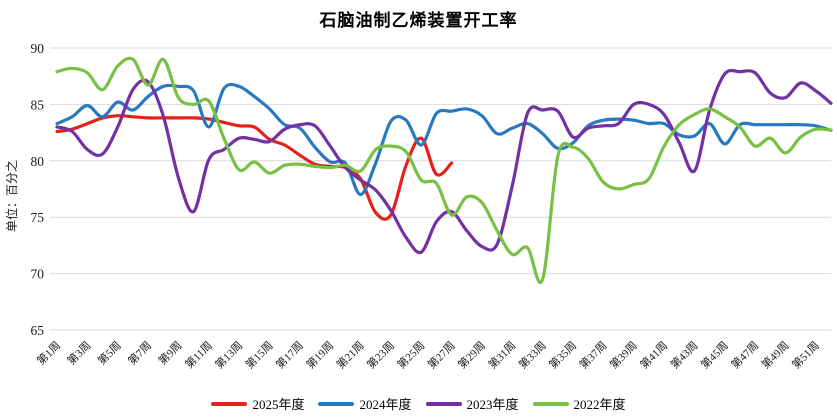 The image size is (837, 420). What do you see at coordinates (258, 354) in the screenshot?
I see `x-axis-tick-label: 第15周` at bounding box center [258, 354].